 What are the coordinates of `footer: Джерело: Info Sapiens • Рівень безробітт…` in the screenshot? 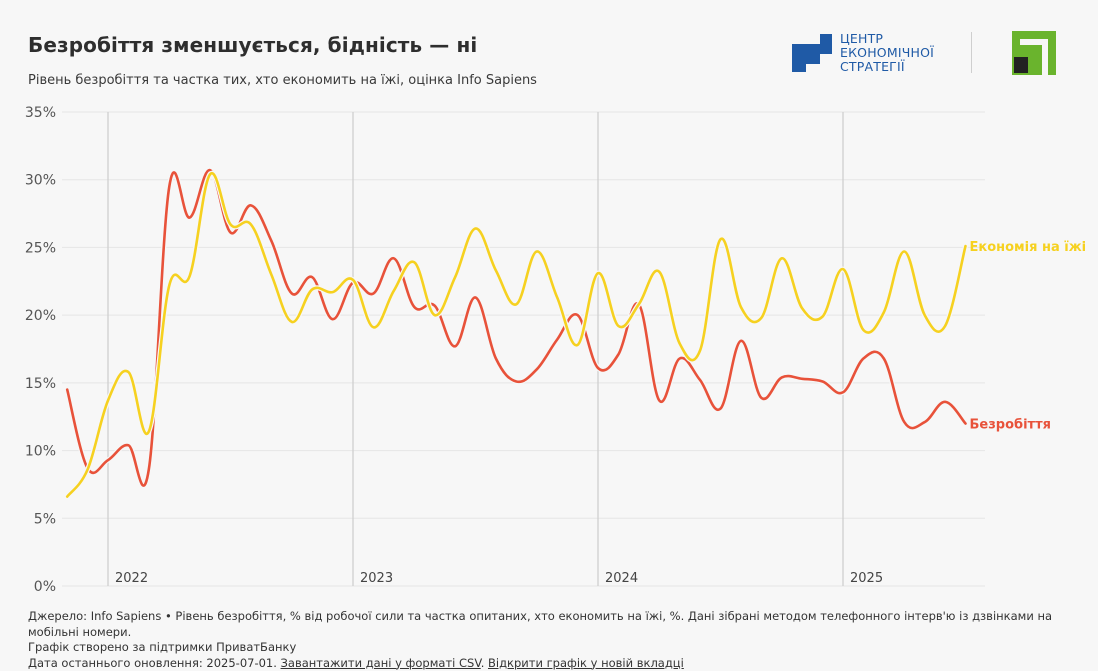 It's located at (563, 640).